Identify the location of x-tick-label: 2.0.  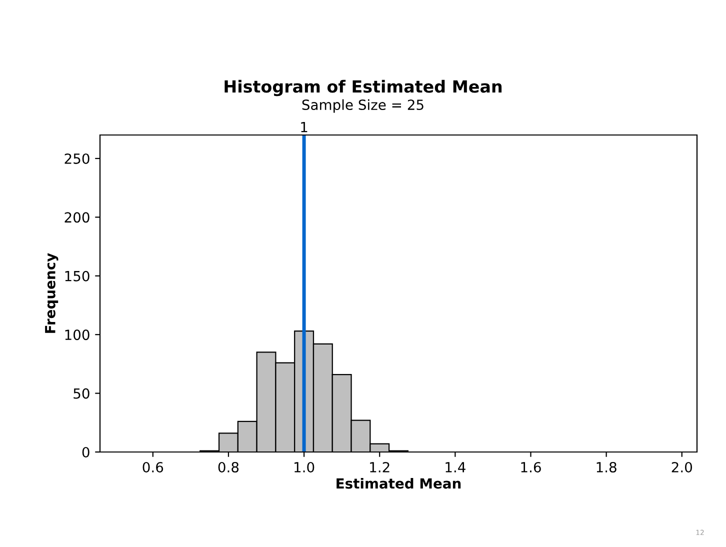
(682, 467).